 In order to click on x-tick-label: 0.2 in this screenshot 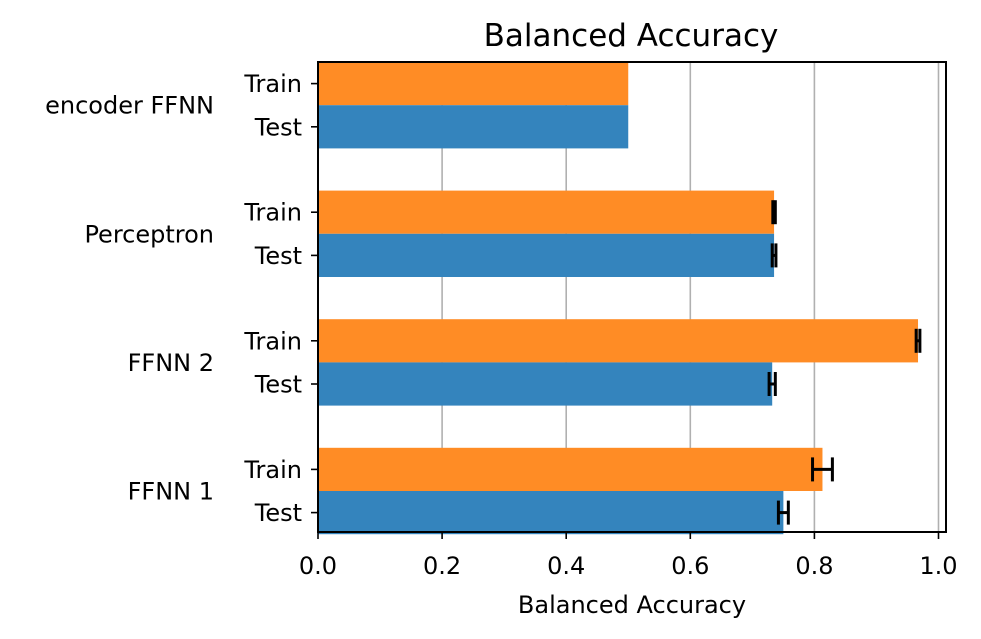, I will do `click(442, 566)`.